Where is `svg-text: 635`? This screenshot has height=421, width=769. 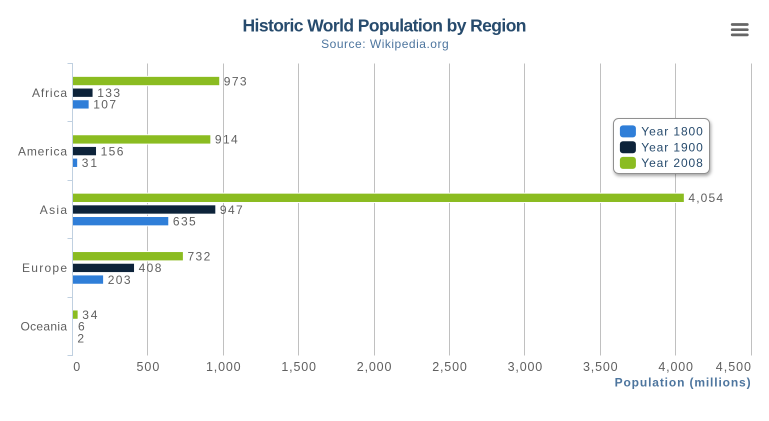 svg-text: 635 is located at coordinates (184, 222).